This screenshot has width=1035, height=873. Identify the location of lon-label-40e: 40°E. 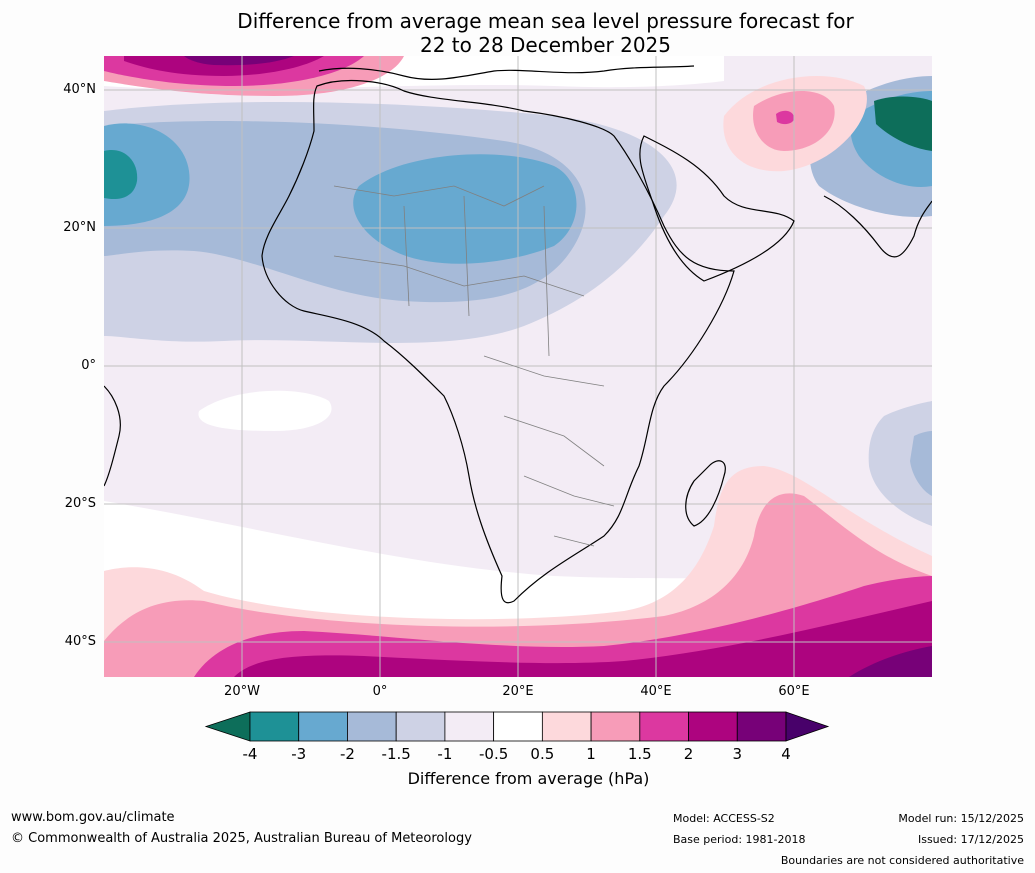
(656, 691).